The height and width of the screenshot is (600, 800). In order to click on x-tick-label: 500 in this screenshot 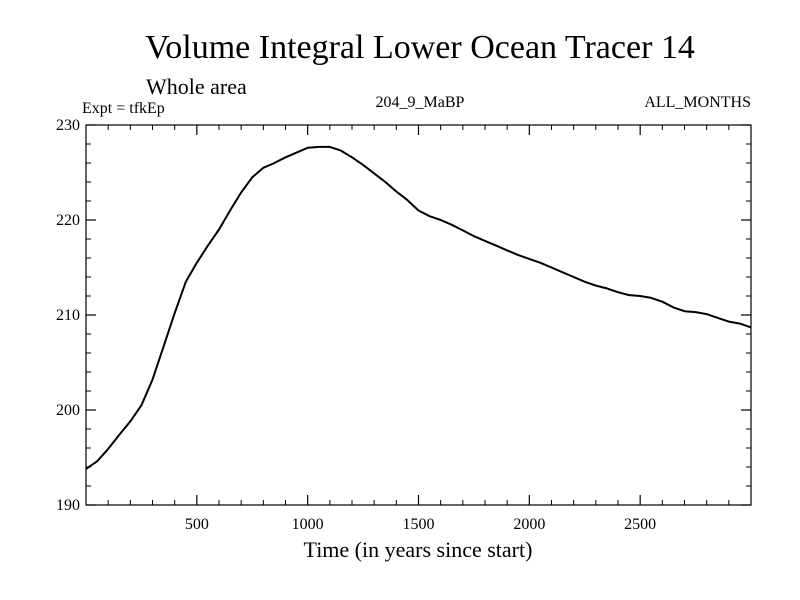, I will do `click(197, 524)`.